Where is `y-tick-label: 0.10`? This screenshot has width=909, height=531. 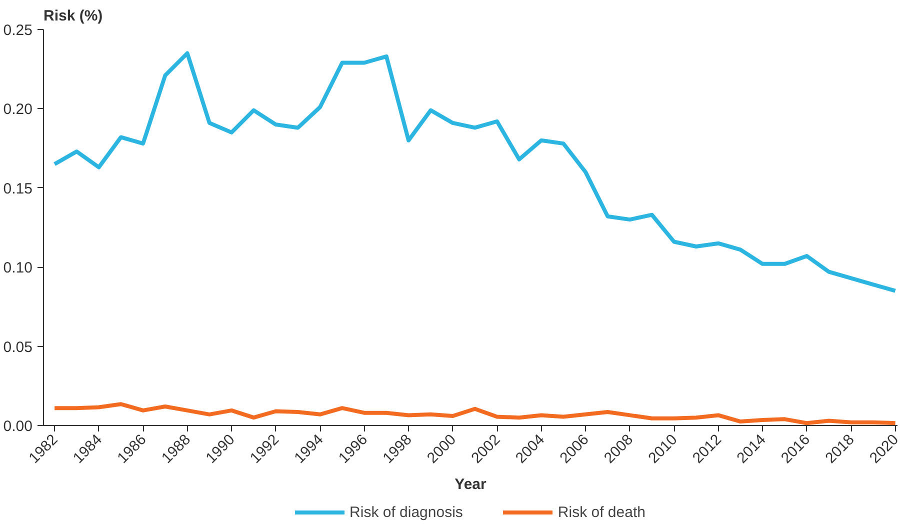
y-tick-label: 0.10 is located at coordinates (18, 268).